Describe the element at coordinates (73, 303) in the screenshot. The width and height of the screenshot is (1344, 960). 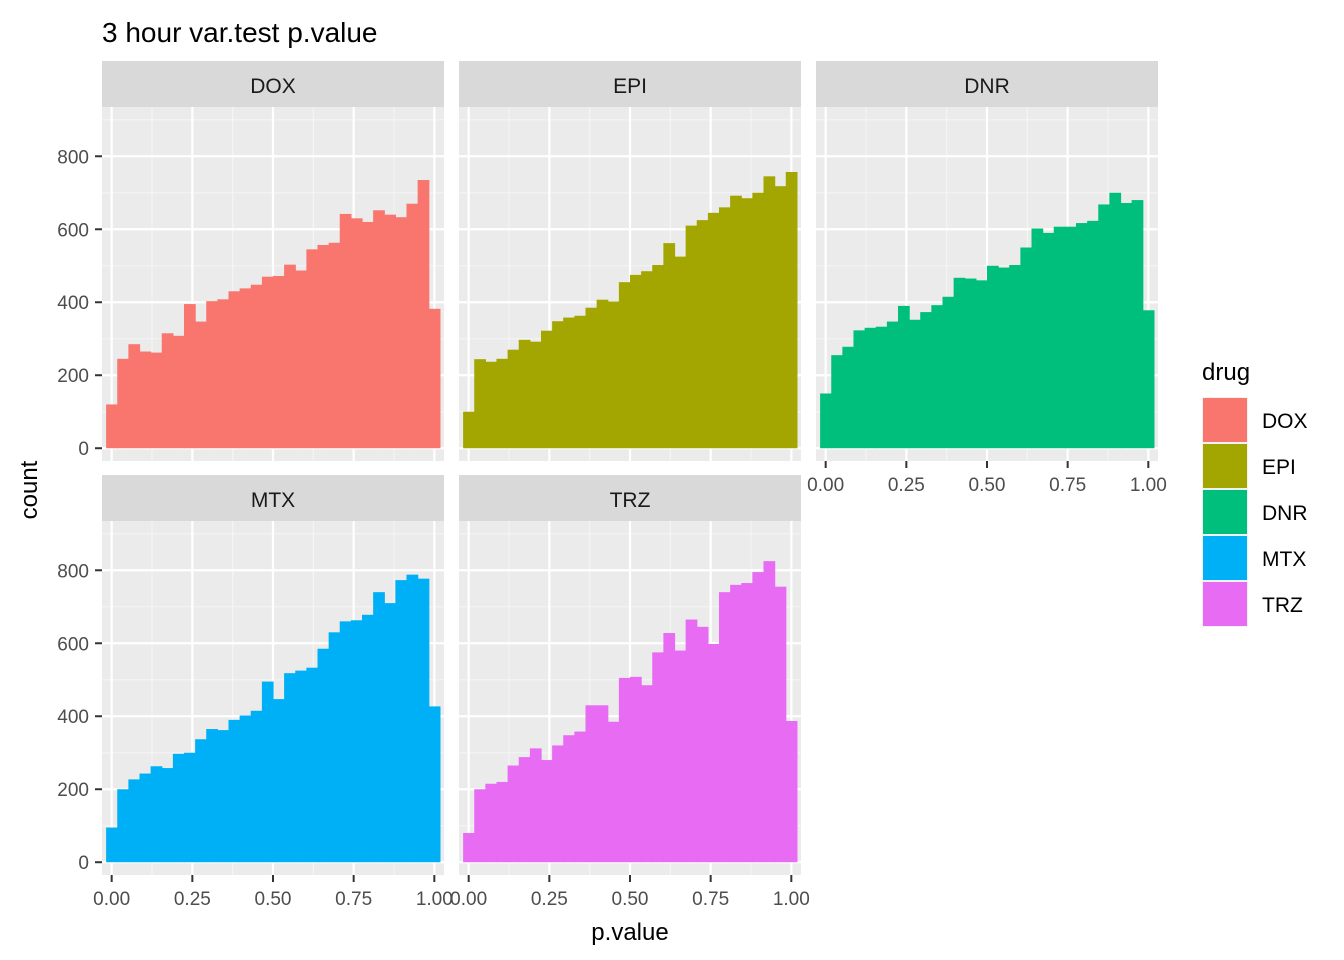
I see `y-tick-label: 400` at that location.